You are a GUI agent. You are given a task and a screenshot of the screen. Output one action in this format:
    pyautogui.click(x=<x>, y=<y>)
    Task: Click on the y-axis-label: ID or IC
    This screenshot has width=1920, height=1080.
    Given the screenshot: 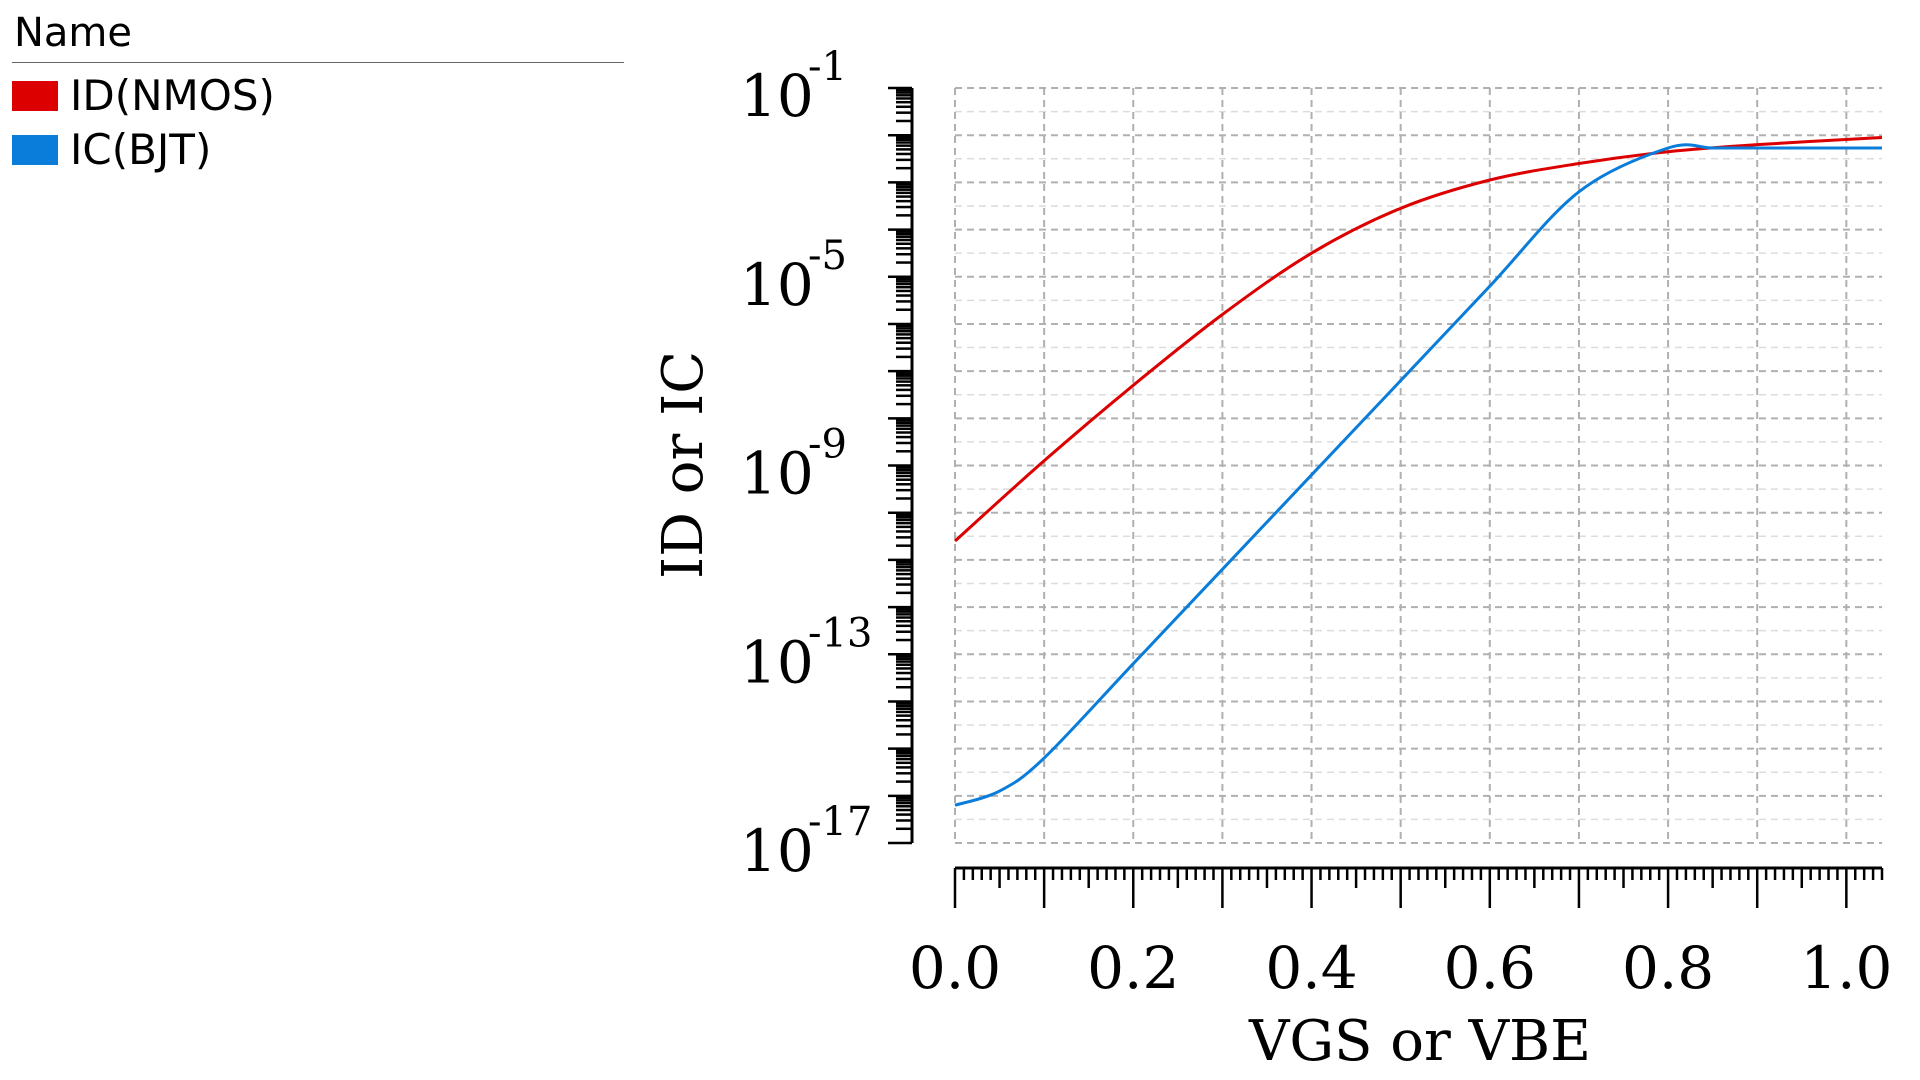 What is the action you would take?
    pyautogui.click(x=683, y=465)
    